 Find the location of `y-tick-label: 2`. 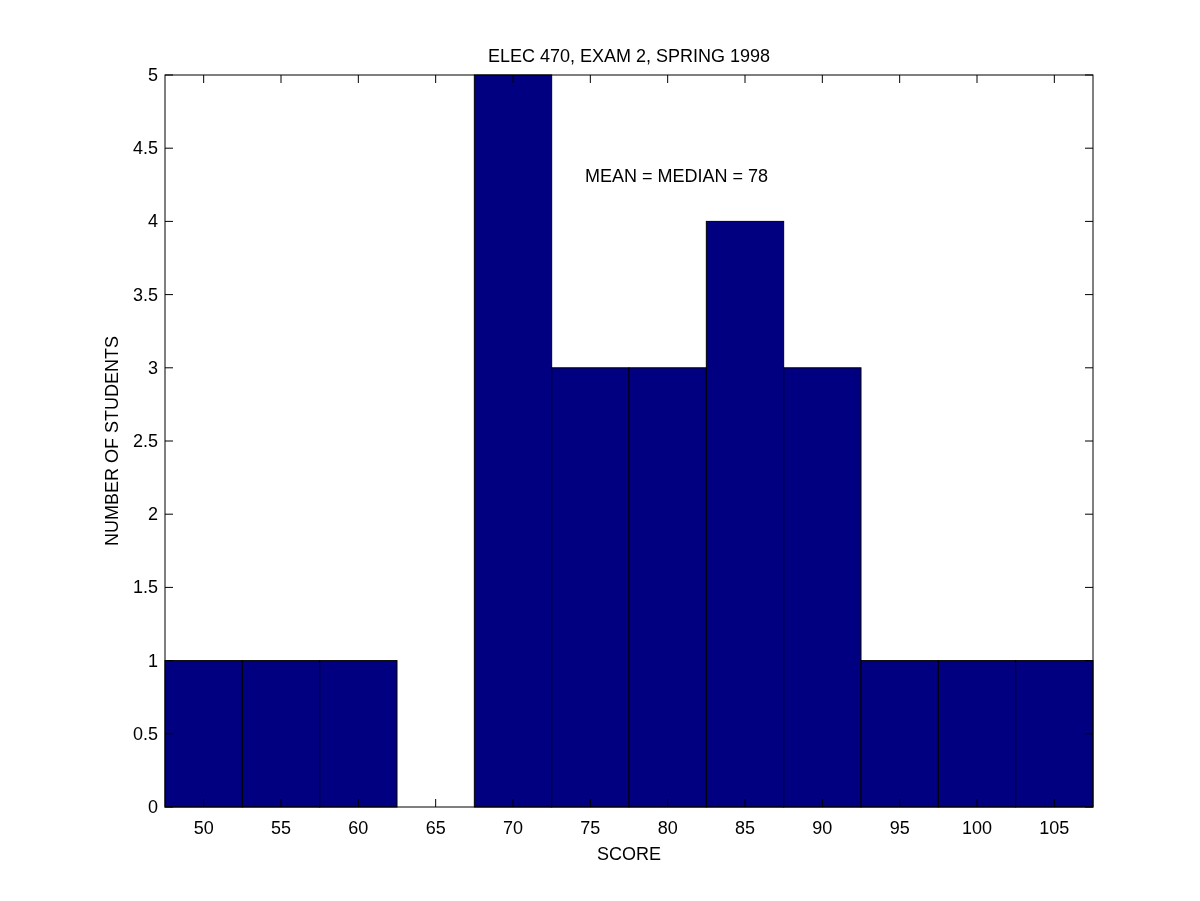

y-tick-label: 2 is located at coordinates (152, 514).